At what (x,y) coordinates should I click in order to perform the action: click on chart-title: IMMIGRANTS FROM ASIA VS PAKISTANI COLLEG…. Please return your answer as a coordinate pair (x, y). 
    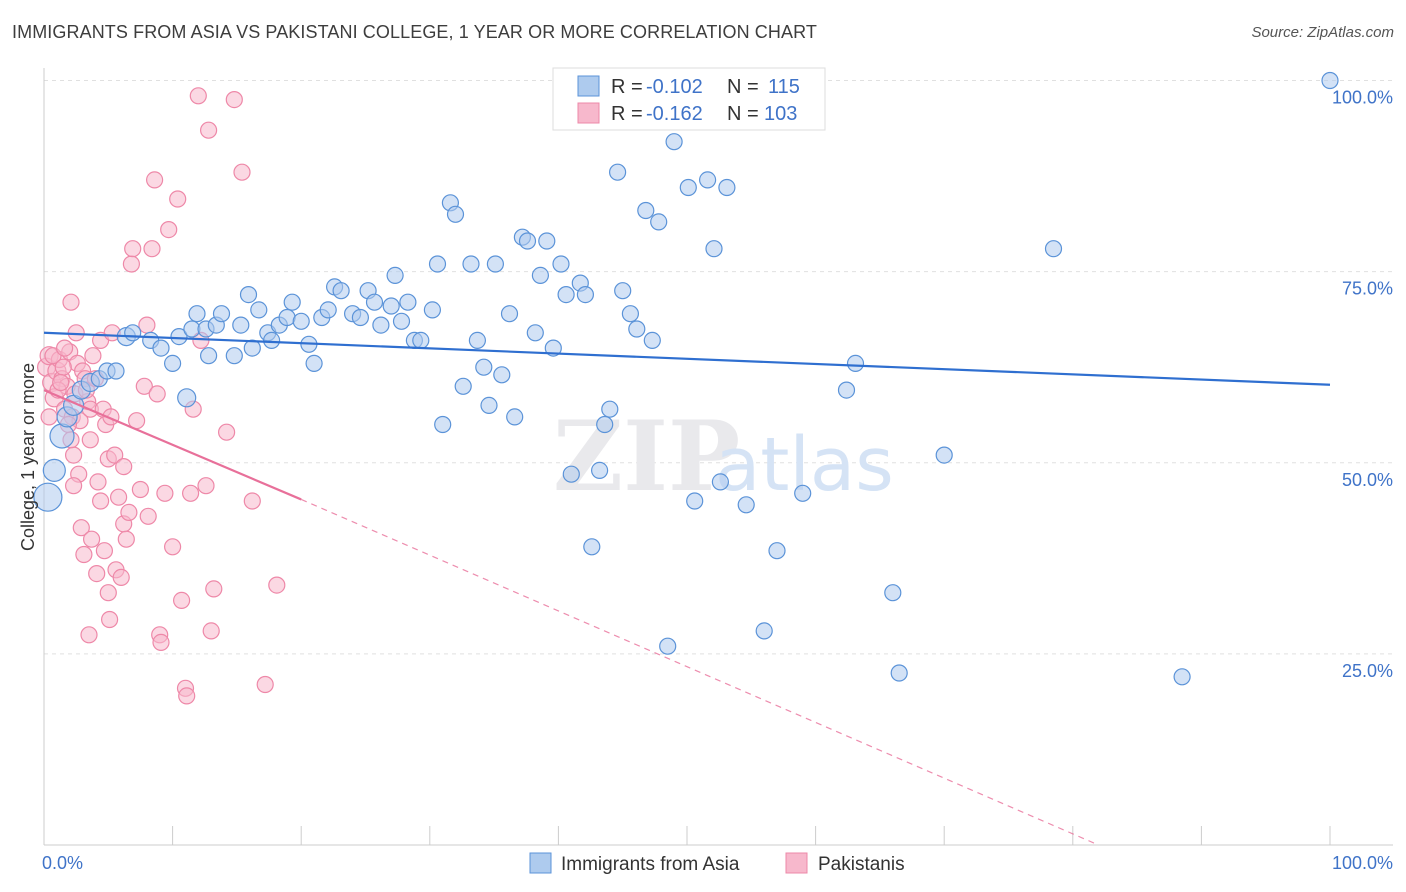
    Looking at the image, I should click on (414, 32).